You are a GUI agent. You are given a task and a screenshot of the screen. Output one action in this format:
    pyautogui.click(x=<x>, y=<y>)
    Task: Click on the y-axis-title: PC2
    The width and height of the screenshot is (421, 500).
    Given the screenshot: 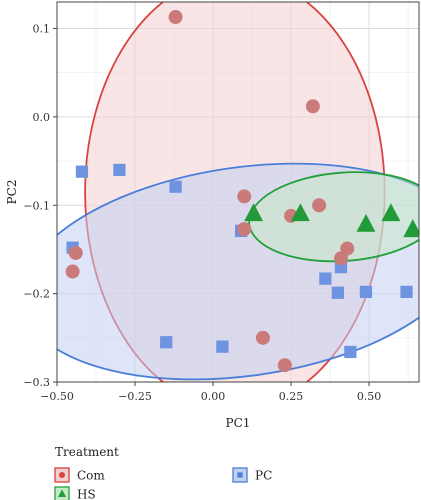 What is the action you would take?
    pyautogui.click(x=12, y=192)
    